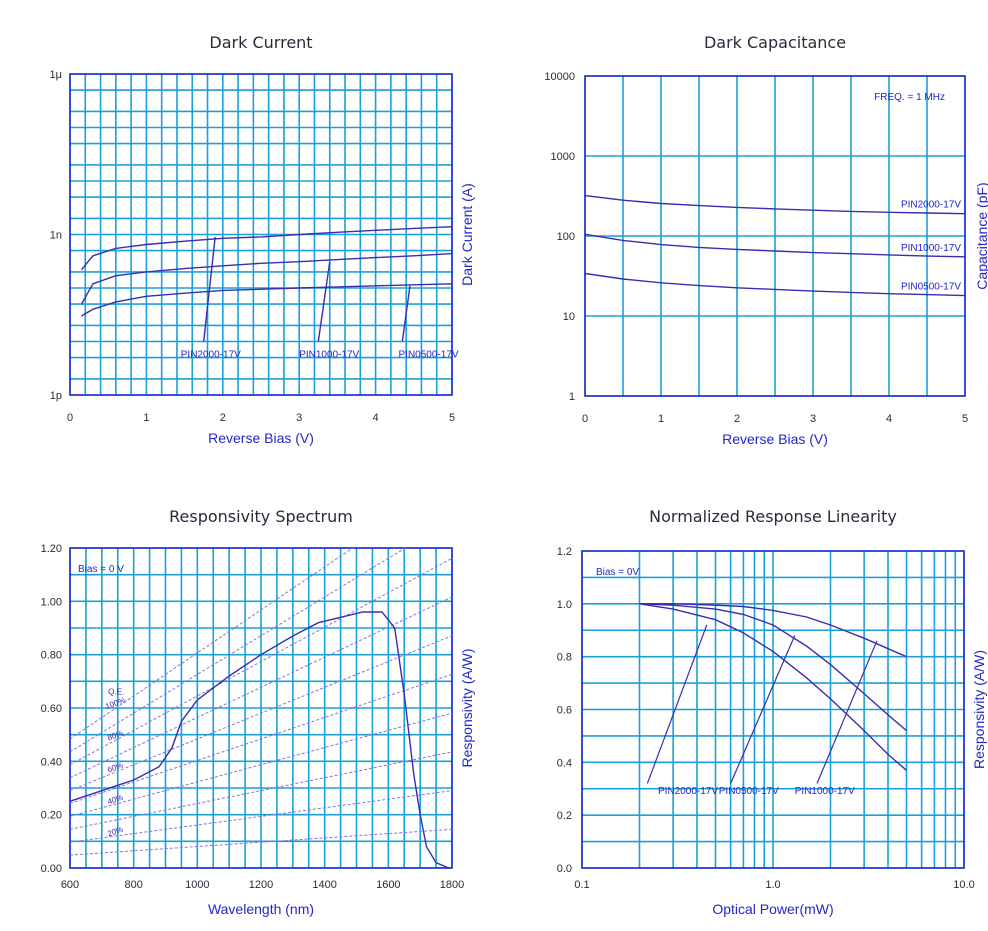 Image resolution: width=988 pixels, height=931 pixels. Describe the element at coordinates (261, 885) in the screenshot. I see `responsivity-x-tick-label: 1200` at that location.